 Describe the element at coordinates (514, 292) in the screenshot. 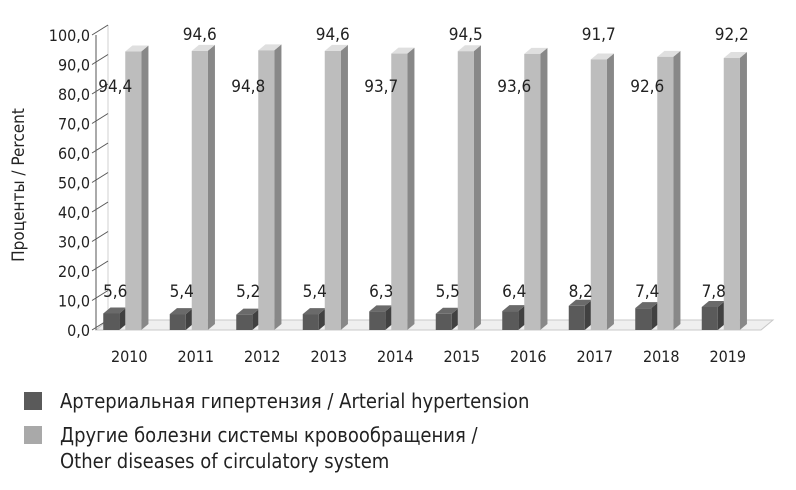

I see `data-label-hypertension: 6,4` at that location.